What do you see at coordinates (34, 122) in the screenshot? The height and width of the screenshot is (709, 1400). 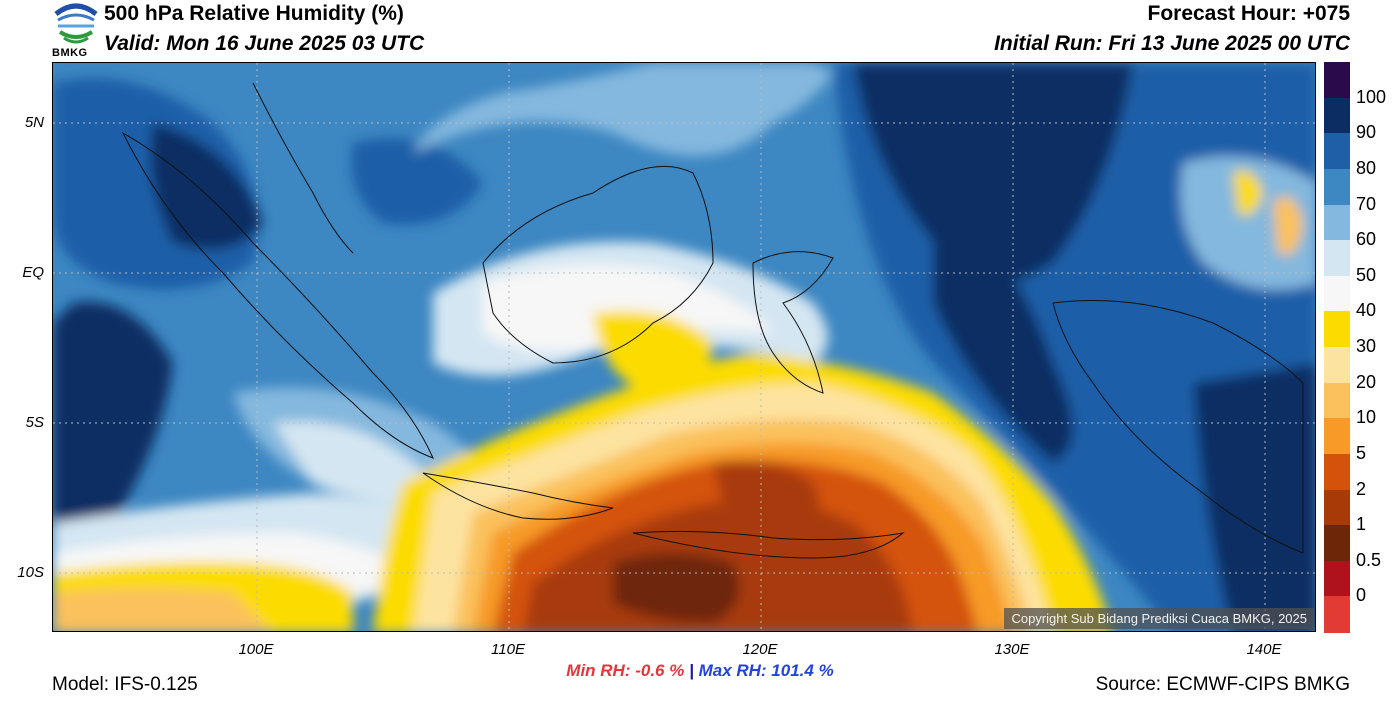 I see `lat-label-5n: 5N` at bounding box center [34, 122].